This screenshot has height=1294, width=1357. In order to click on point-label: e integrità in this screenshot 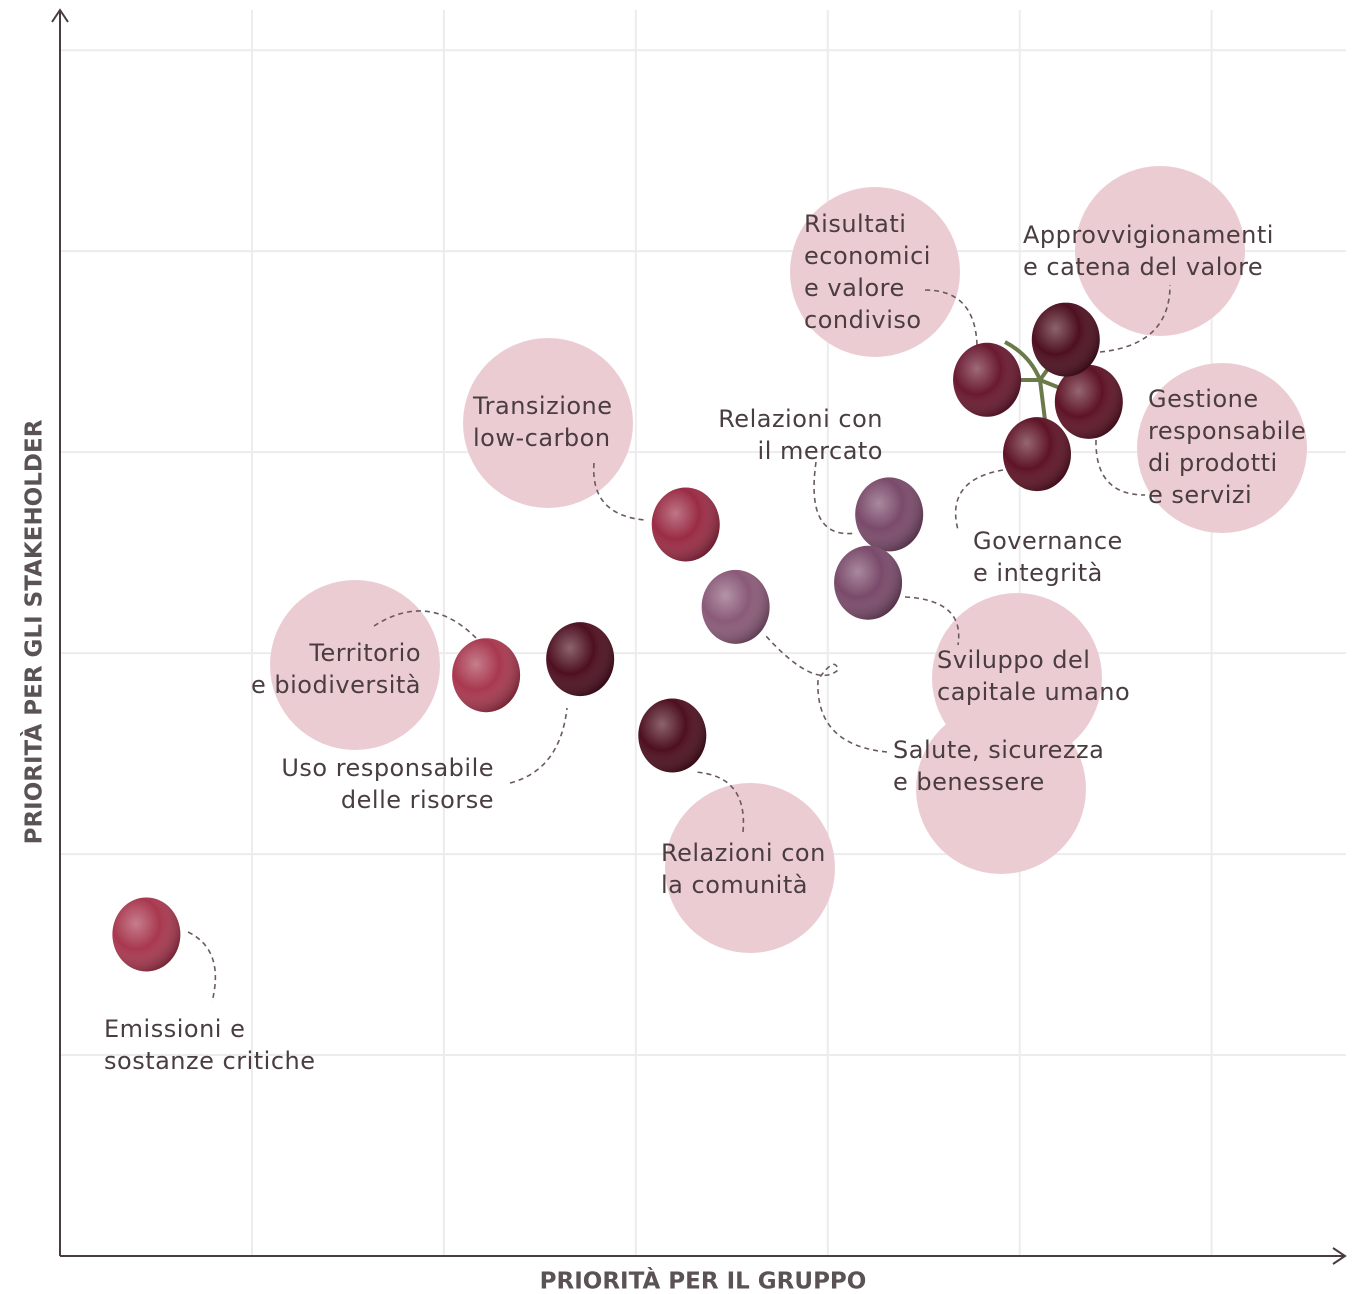, I will do `click(1038, 573)`.